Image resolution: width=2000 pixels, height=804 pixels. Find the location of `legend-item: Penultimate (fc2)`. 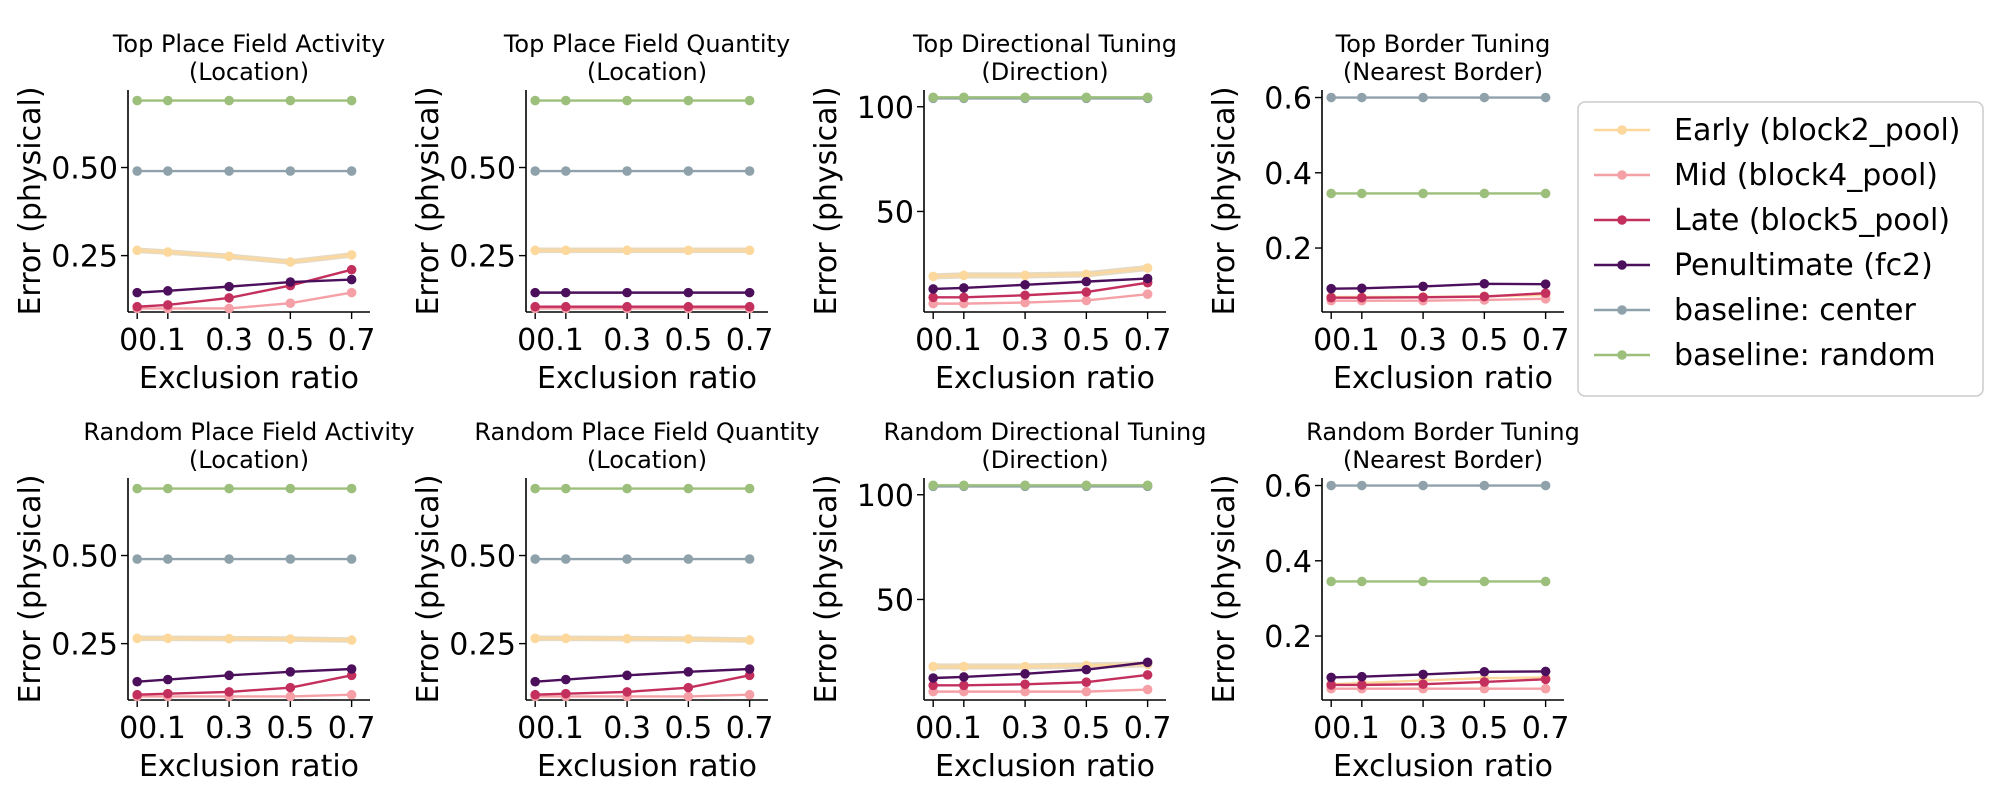

legend-item: Penultimate (fc2) is located at coordinates (1763, 265).